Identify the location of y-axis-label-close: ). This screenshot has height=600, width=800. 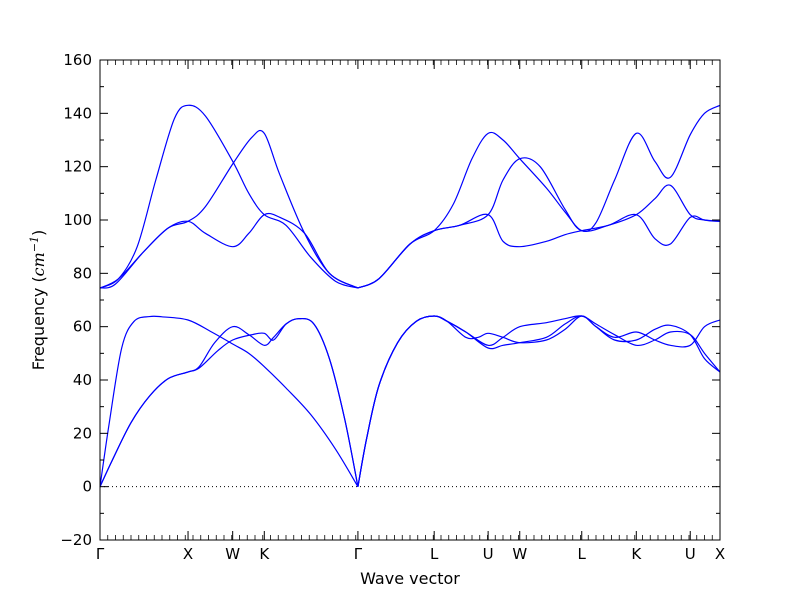
(38, 233).